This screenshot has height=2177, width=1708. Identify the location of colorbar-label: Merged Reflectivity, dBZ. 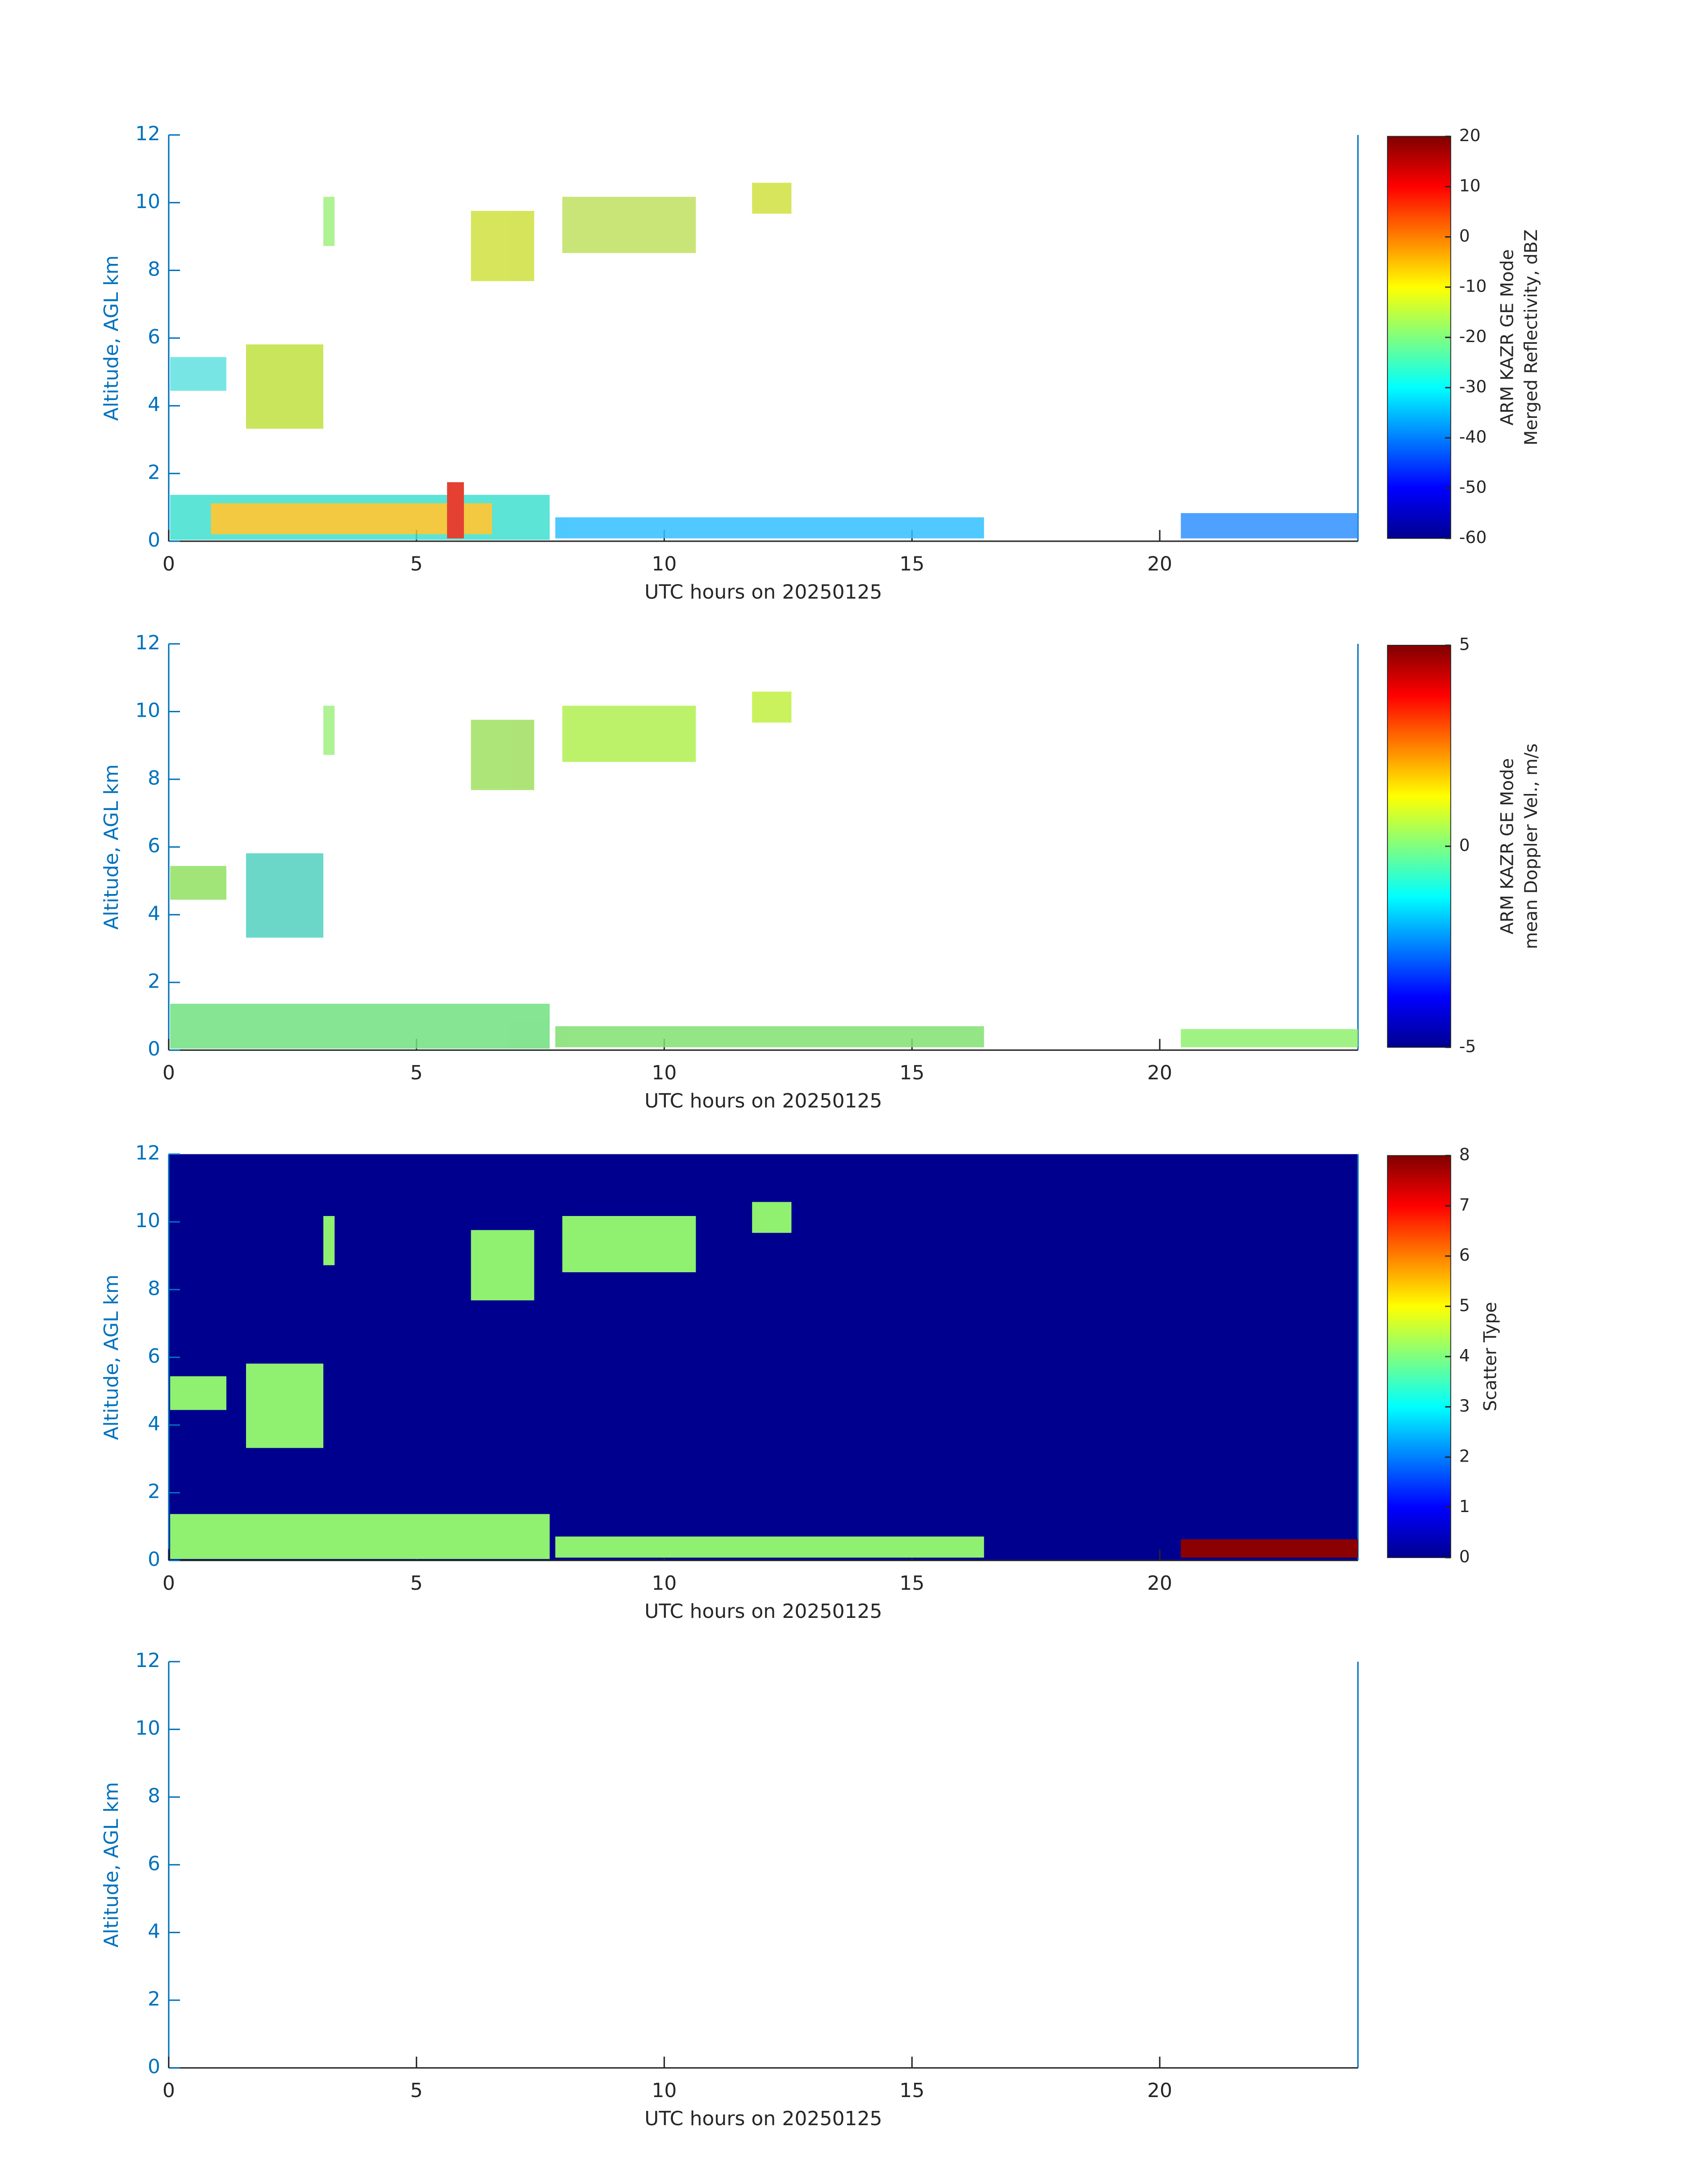
(1531, 338).